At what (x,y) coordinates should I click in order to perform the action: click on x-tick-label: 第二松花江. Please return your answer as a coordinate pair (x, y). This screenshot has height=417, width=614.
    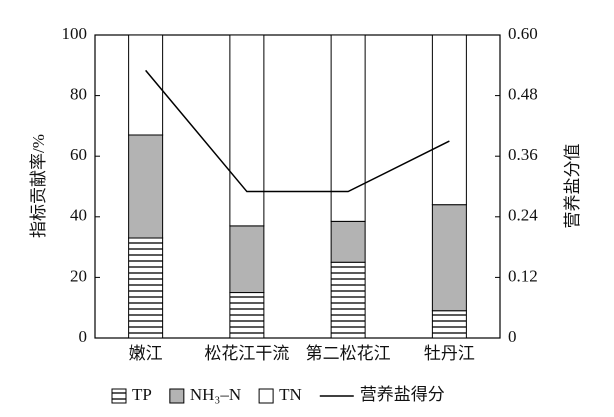
    Looking at the image, I should click on (348, 353).